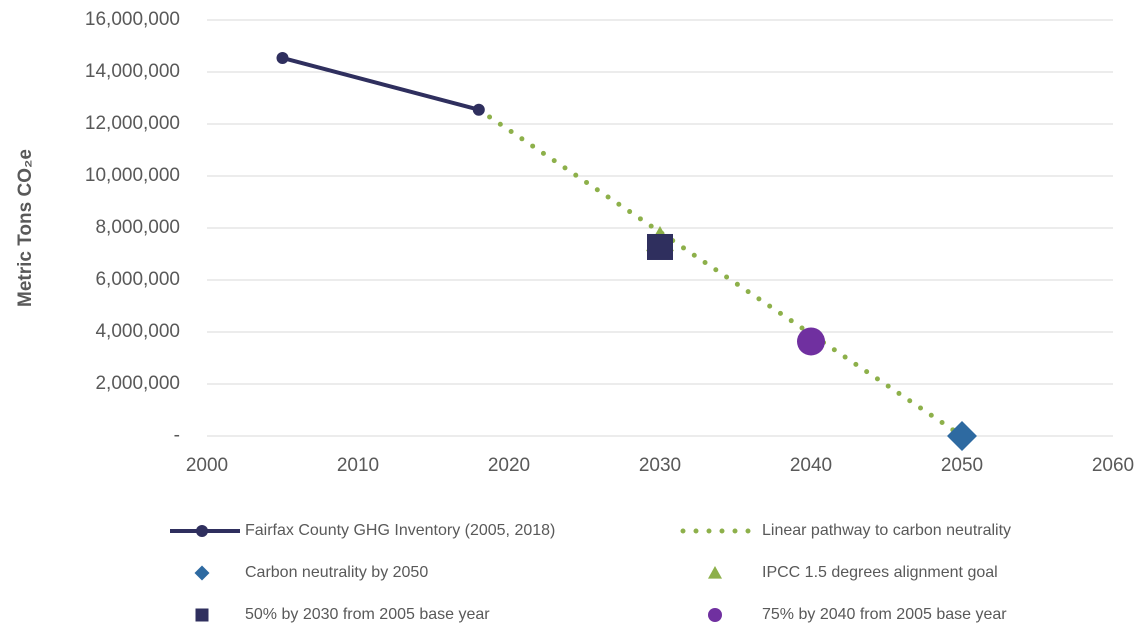 Image resolution: width=1147 pixels, height=626 pixels. Describe the element at coordinates (880, 572) in the screenshot. I see `legend-label: IPCC 1.5 degrees alignment goal` at that location.